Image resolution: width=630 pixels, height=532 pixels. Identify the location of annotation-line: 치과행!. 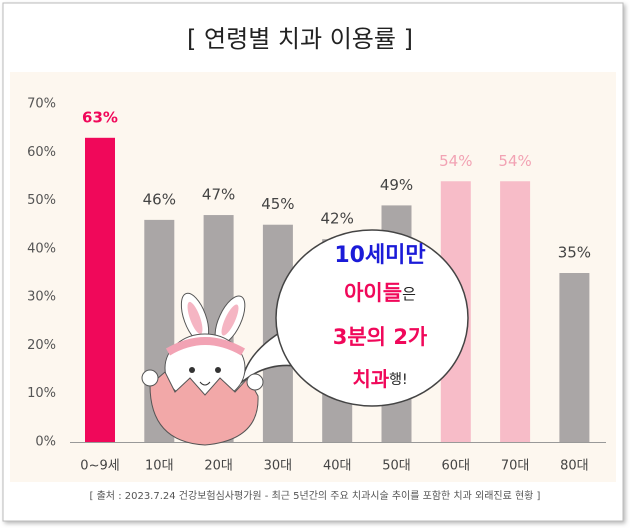
(379, 379).